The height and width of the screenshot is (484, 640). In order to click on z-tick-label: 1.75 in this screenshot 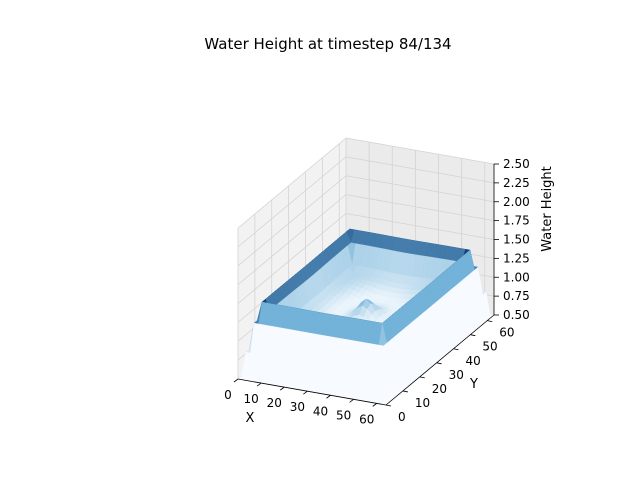, I will do `click(516, 221)`.